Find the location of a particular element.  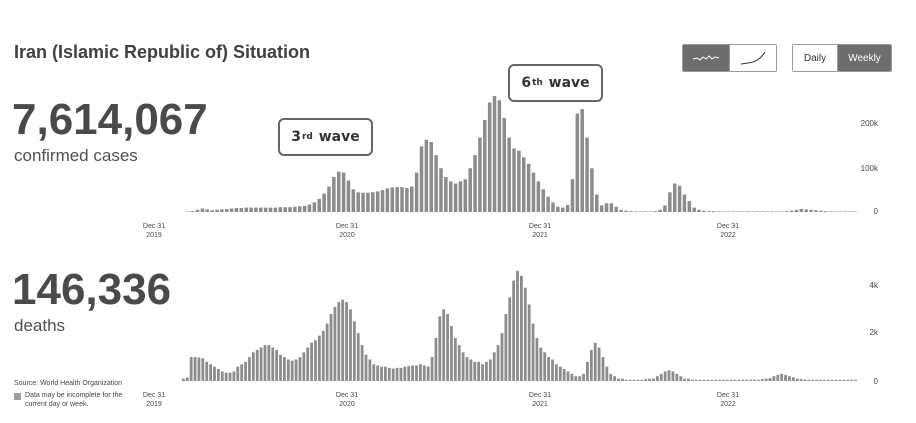

cumulative-view-button is located at coordinates (752, 58).